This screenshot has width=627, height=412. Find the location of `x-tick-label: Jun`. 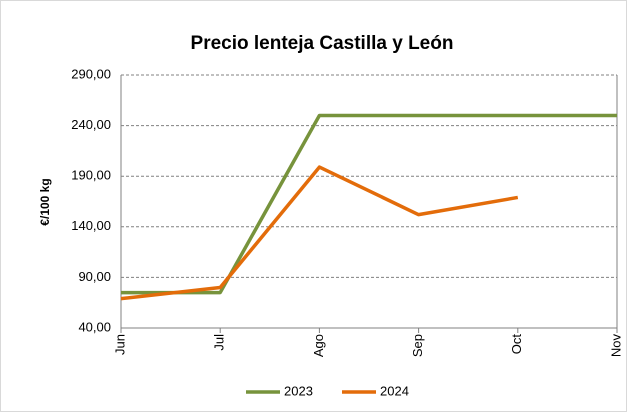

x-tick-label: Jun is located at coordinates (119, 344).